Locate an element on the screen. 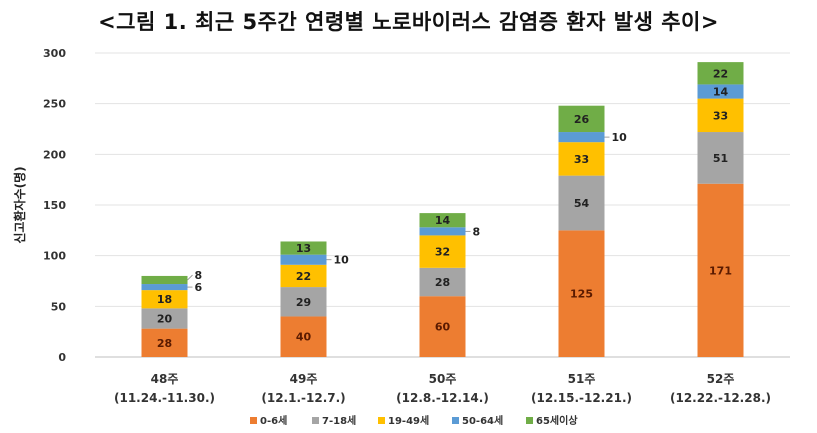 The width and height of the screenshot is (817, 433). data-label: 29 is located at coordinates (303, 302).